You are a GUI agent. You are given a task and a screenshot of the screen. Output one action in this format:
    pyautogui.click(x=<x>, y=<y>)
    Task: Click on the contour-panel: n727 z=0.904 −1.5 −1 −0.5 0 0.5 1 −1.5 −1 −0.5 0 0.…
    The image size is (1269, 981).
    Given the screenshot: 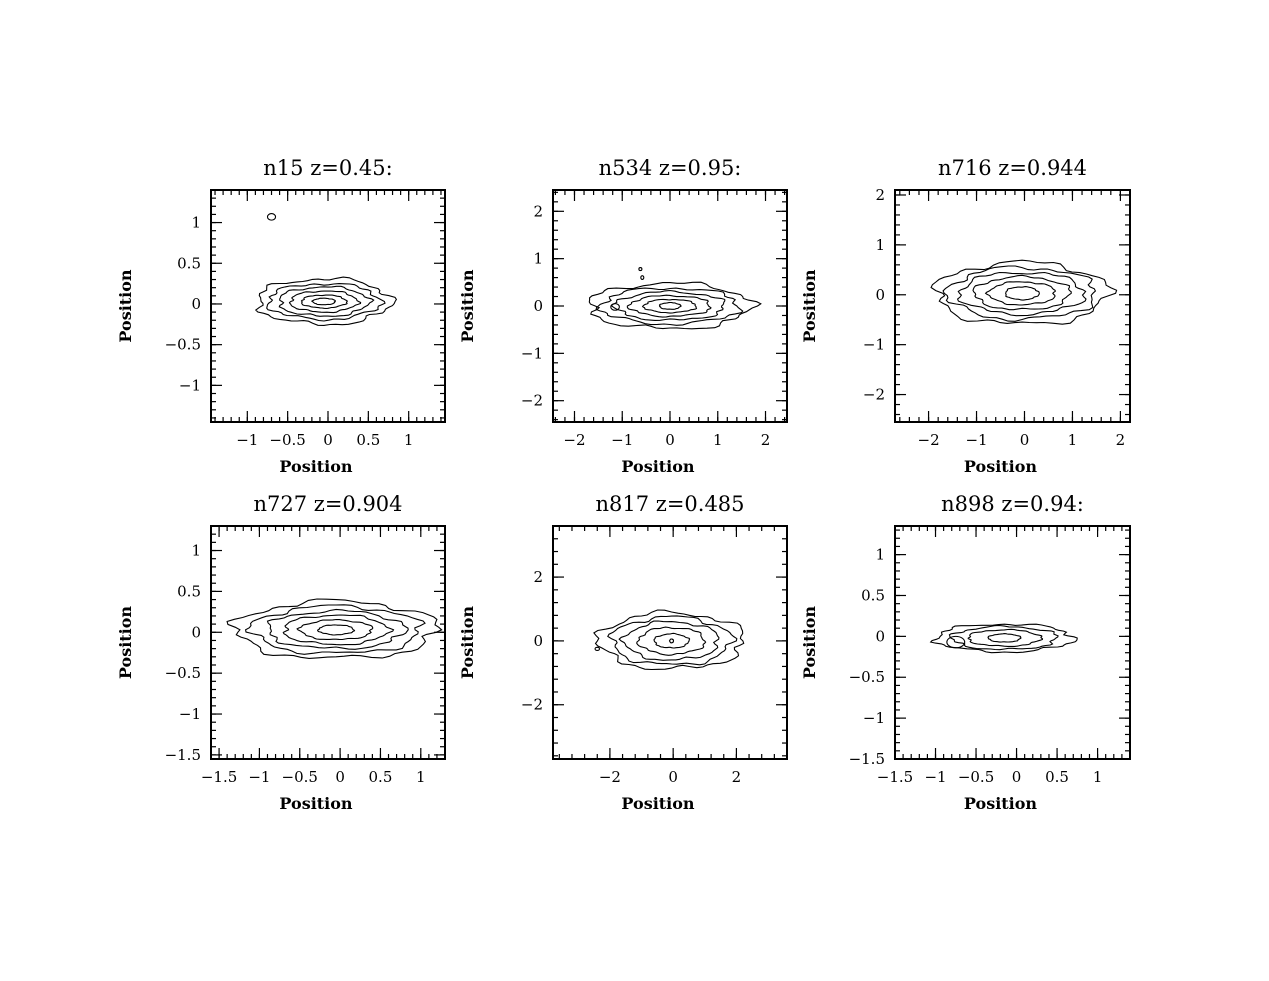 What is the action you would take?
    pyautogui.click(x=281, y=652)
    